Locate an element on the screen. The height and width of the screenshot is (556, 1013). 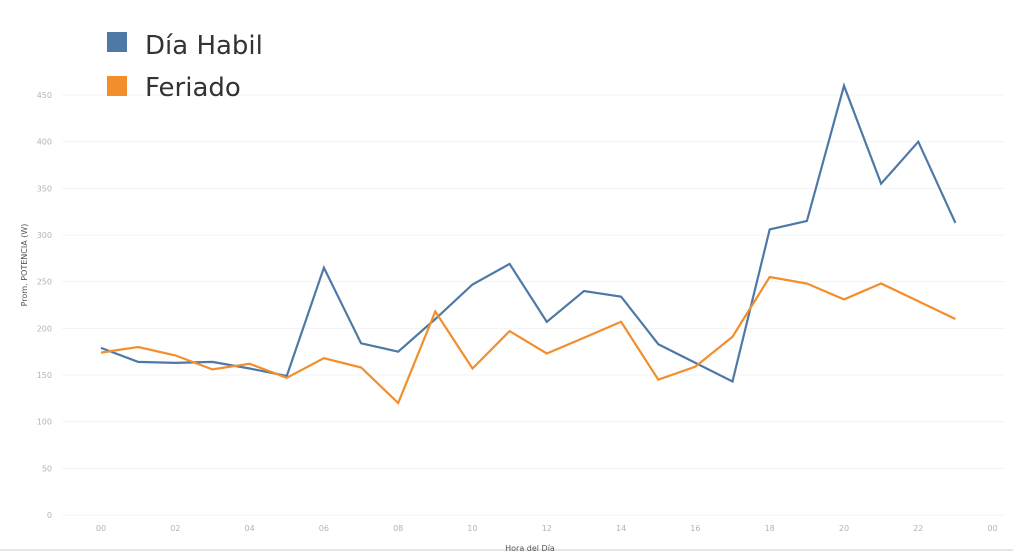
legend-swatch-feriado is located at coordinates (117, 86).